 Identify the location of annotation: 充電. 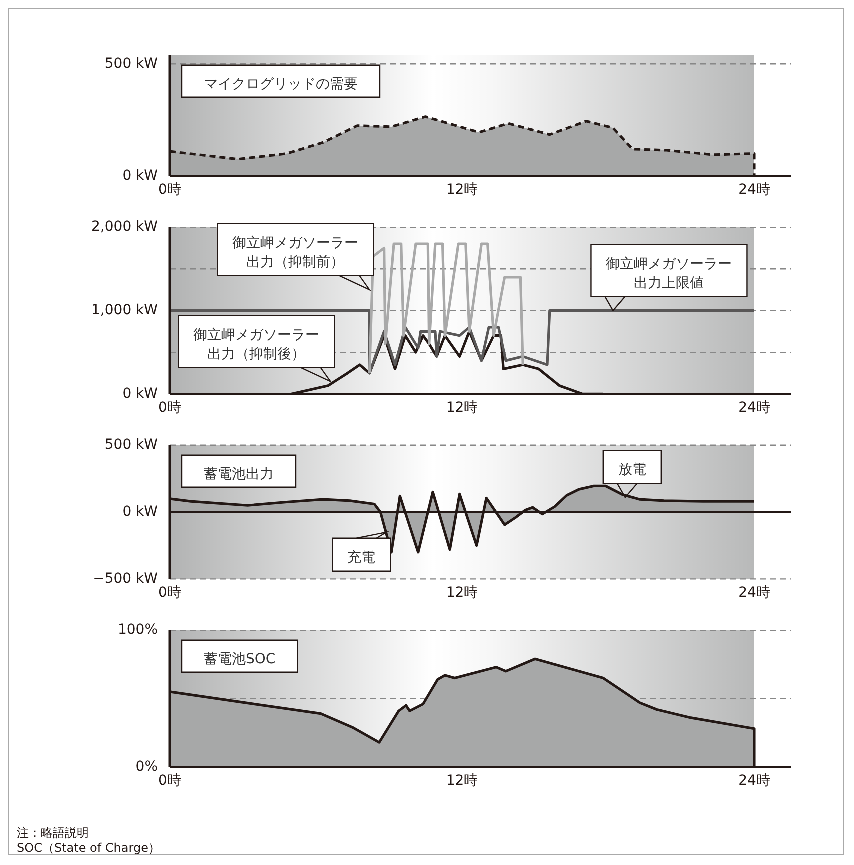
(362, 558).